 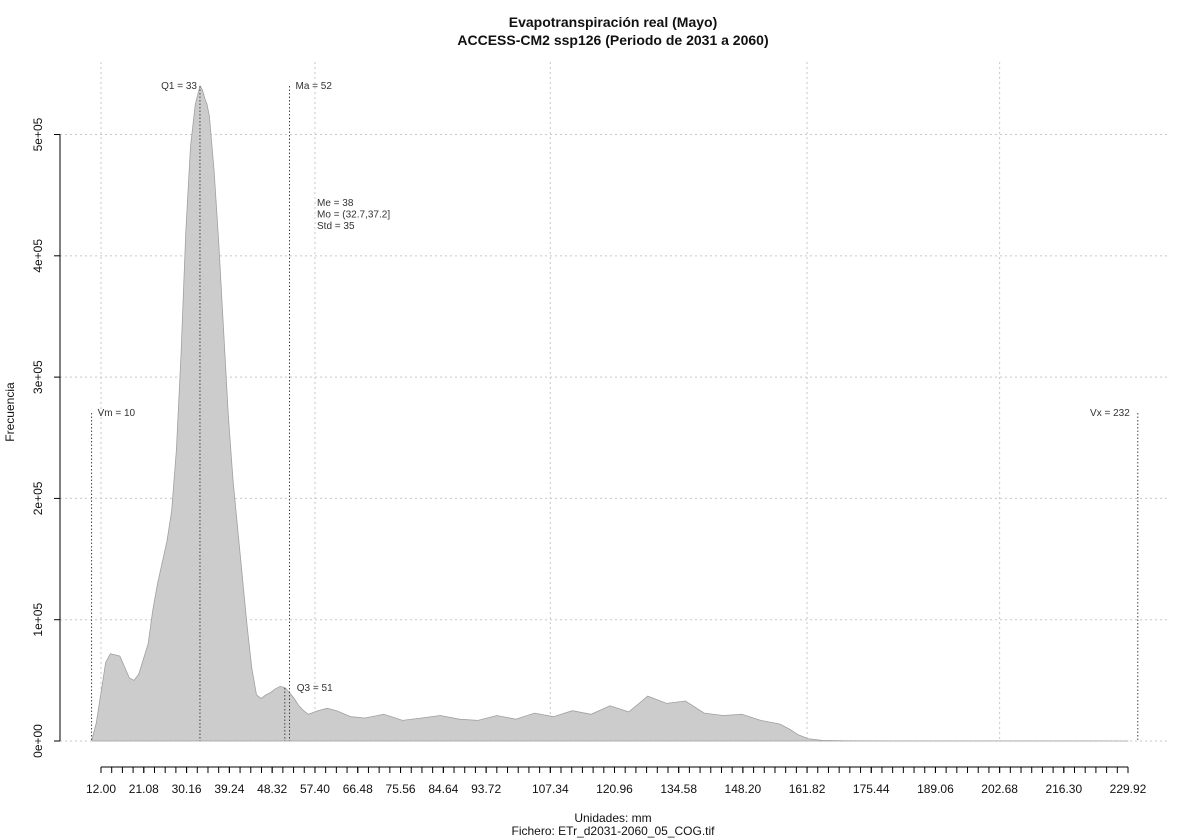 What do you see at coordinates (743, 789) in the screenshot?
I see `x-tick-label: 148.20` at bounding box center [743, 789].